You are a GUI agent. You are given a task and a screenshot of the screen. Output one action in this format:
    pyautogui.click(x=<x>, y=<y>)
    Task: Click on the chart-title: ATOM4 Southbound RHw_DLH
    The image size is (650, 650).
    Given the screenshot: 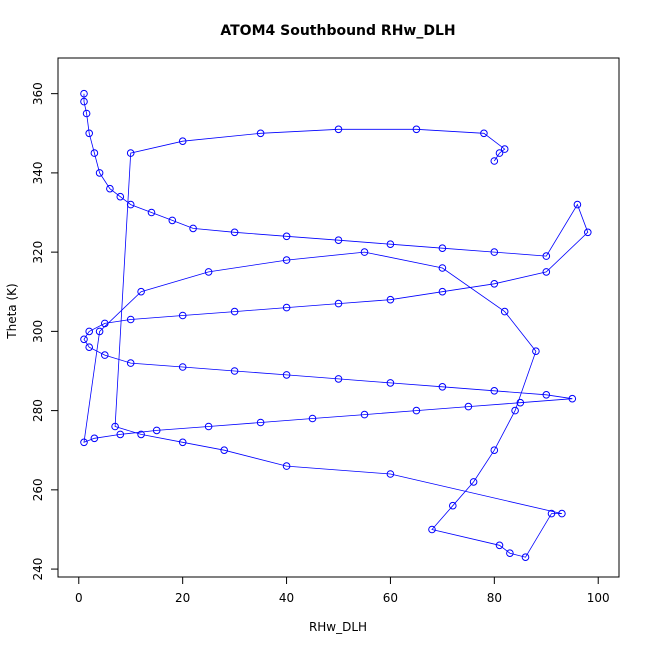 What is the action you would take?
    pyautogui.click(x=337, y=31)
    